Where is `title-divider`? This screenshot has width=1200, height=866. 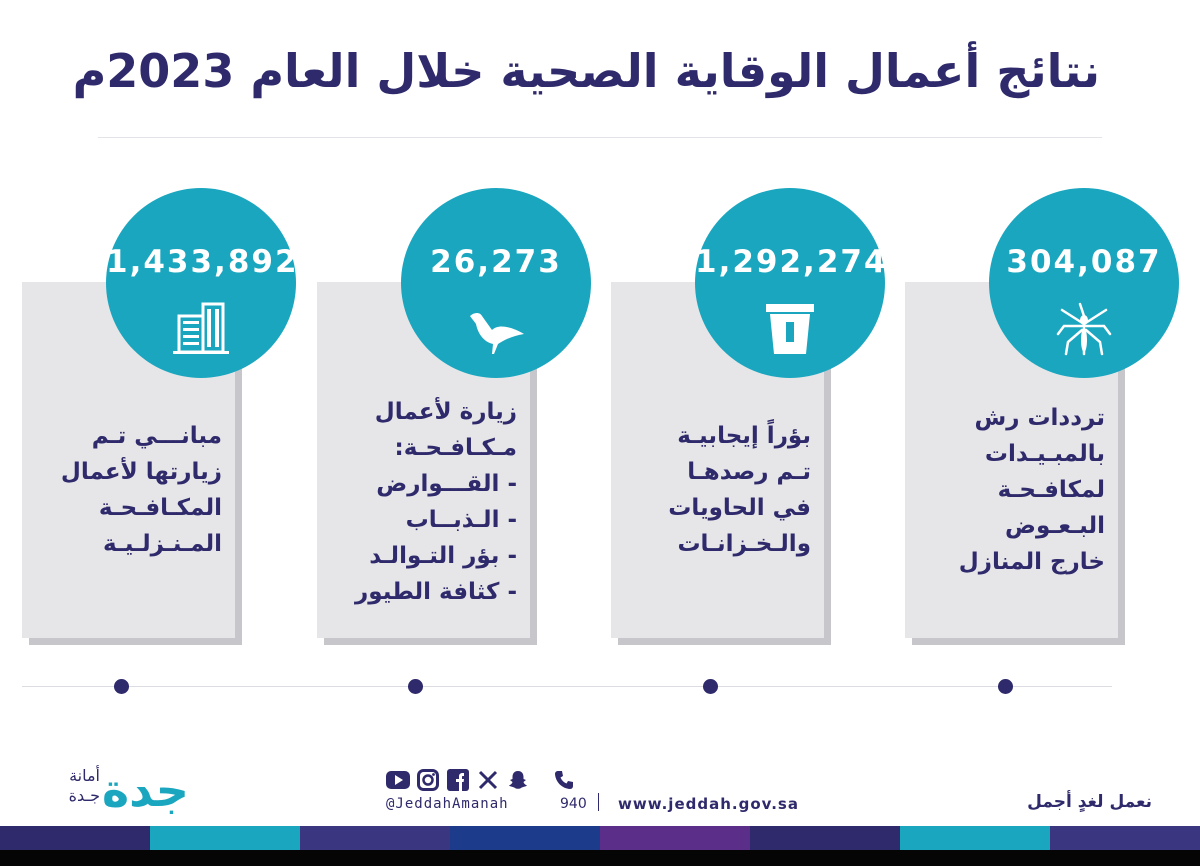
title-divider is located at coordinates (600, 137).